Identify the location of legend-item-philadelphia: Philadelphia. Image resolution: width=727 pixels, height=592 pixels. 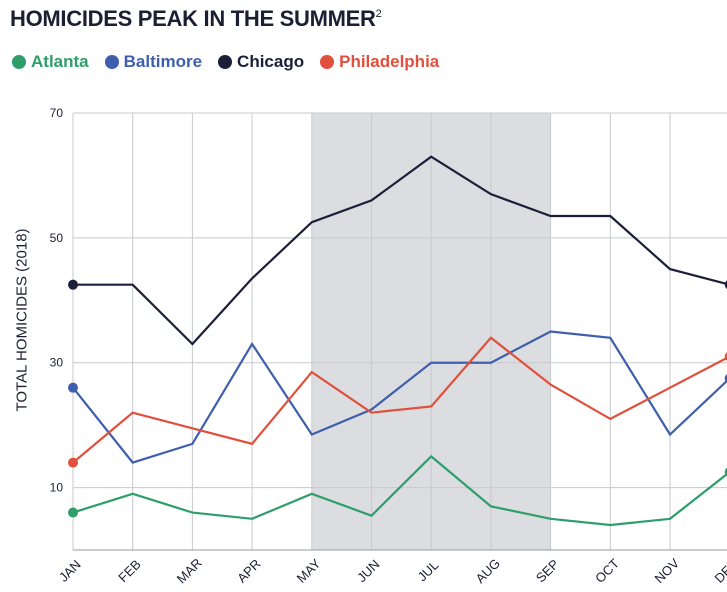
(379, 62).